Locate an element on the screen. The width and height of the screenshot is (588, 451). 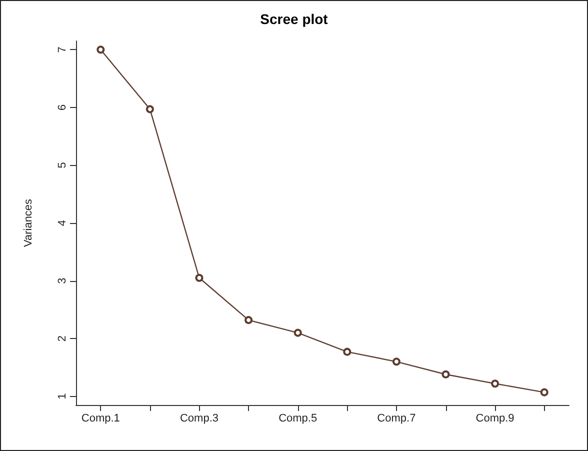
y-tick-label: 4 is located at coordinates (62, 223).